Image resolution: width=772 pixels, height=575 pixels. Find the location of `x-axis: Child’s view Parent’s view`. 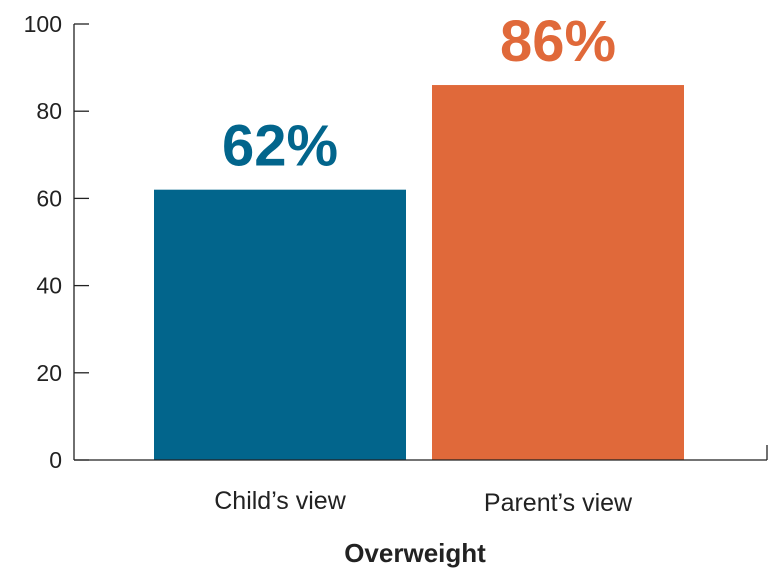

x-axis: Child’s view Parent’s view is located at coordinates (421, 481).